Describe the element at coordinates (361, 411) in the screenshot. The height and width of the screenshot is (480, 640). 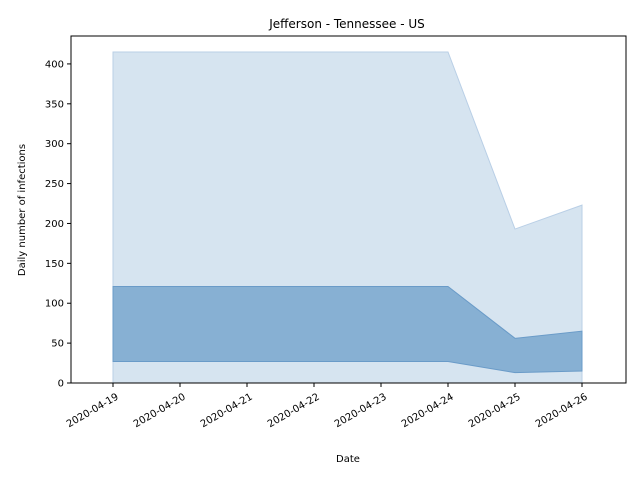
I see `x-tick-label: 2020-04-23` at that location.